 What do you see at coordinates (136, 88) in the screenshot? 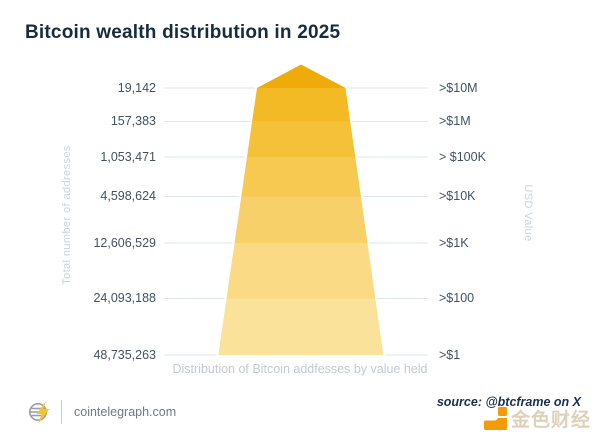
I see `address-count-10m: 19,142` at bounding box center [136, 88].